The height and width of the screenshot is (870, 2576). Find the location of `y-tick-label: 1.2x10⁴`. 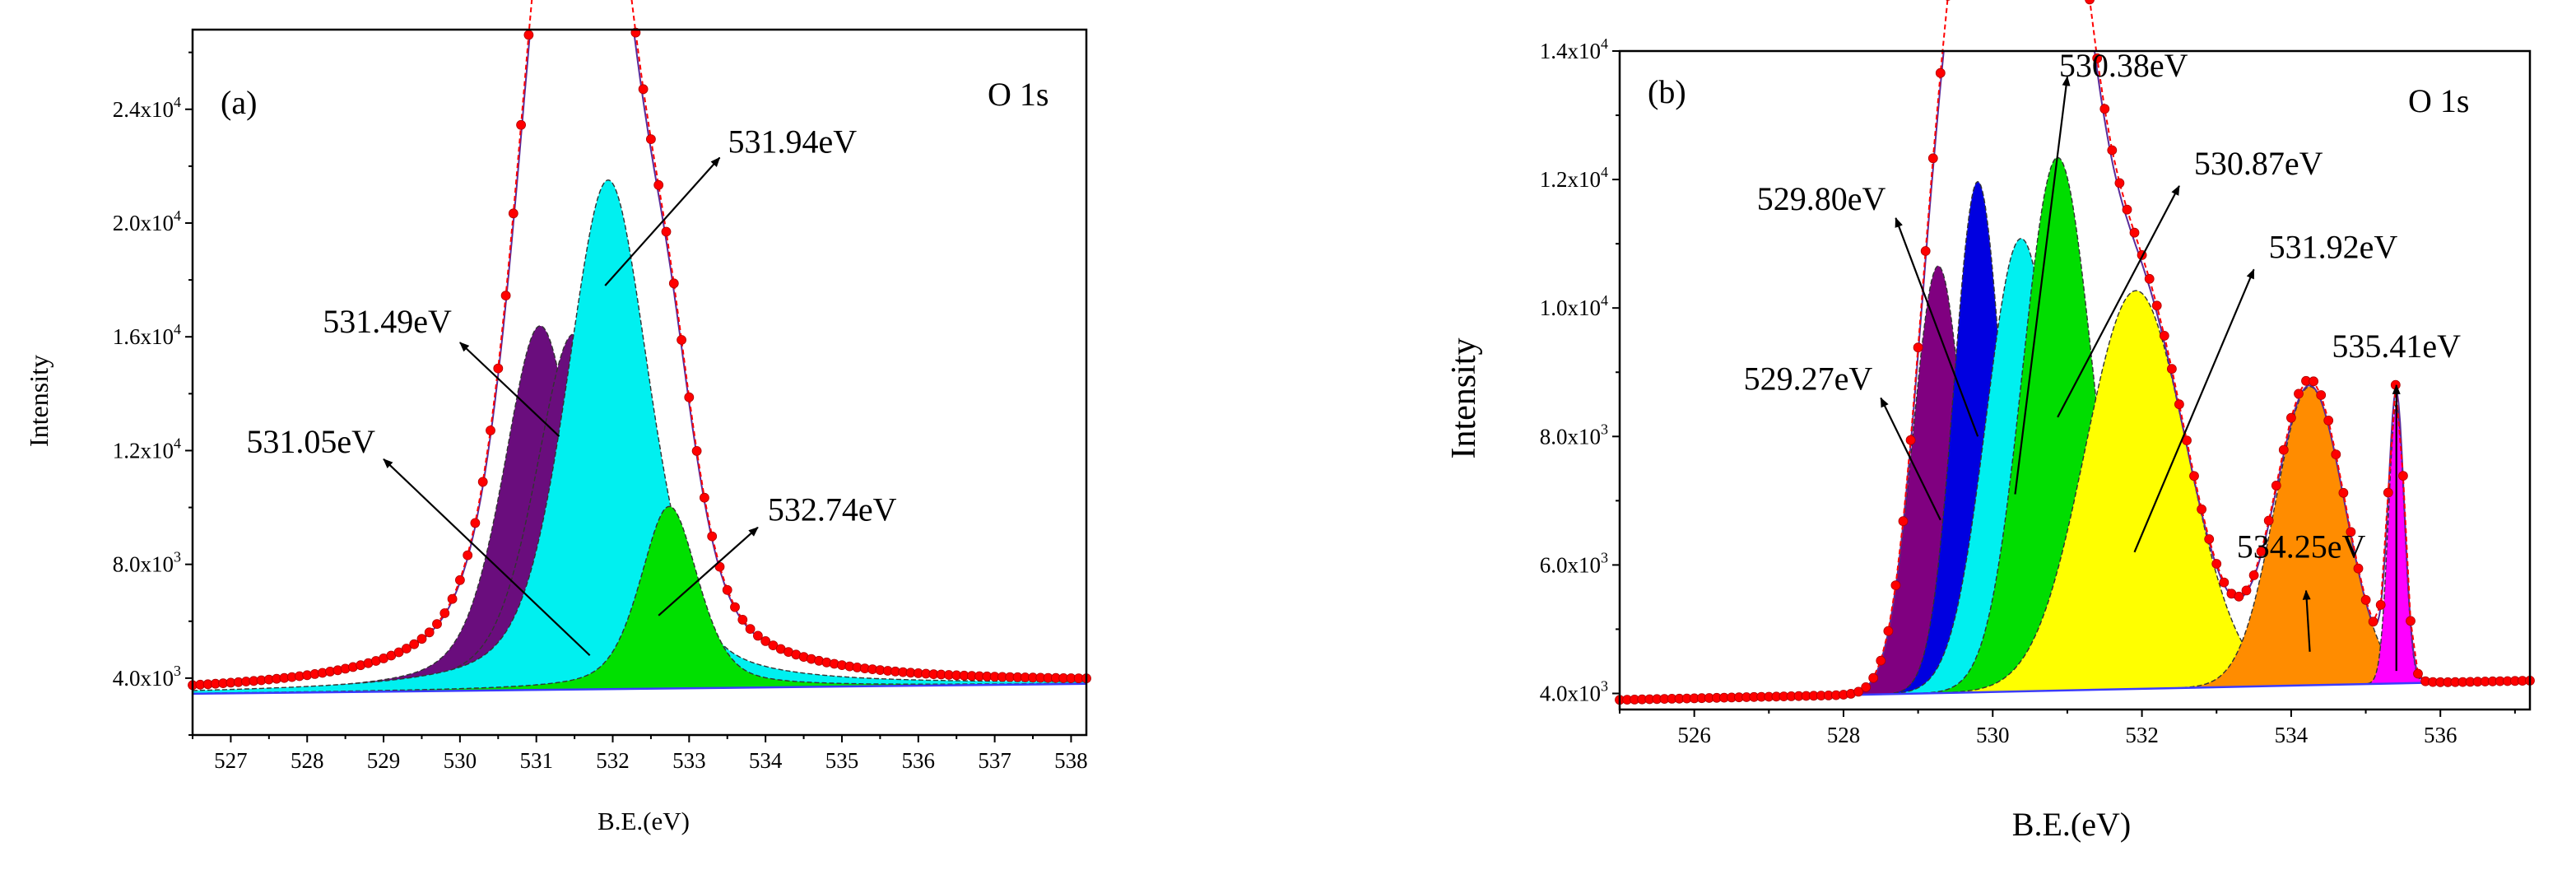

y-tick-label: 1.2x10⁴ is located at coordinates (147, 449).